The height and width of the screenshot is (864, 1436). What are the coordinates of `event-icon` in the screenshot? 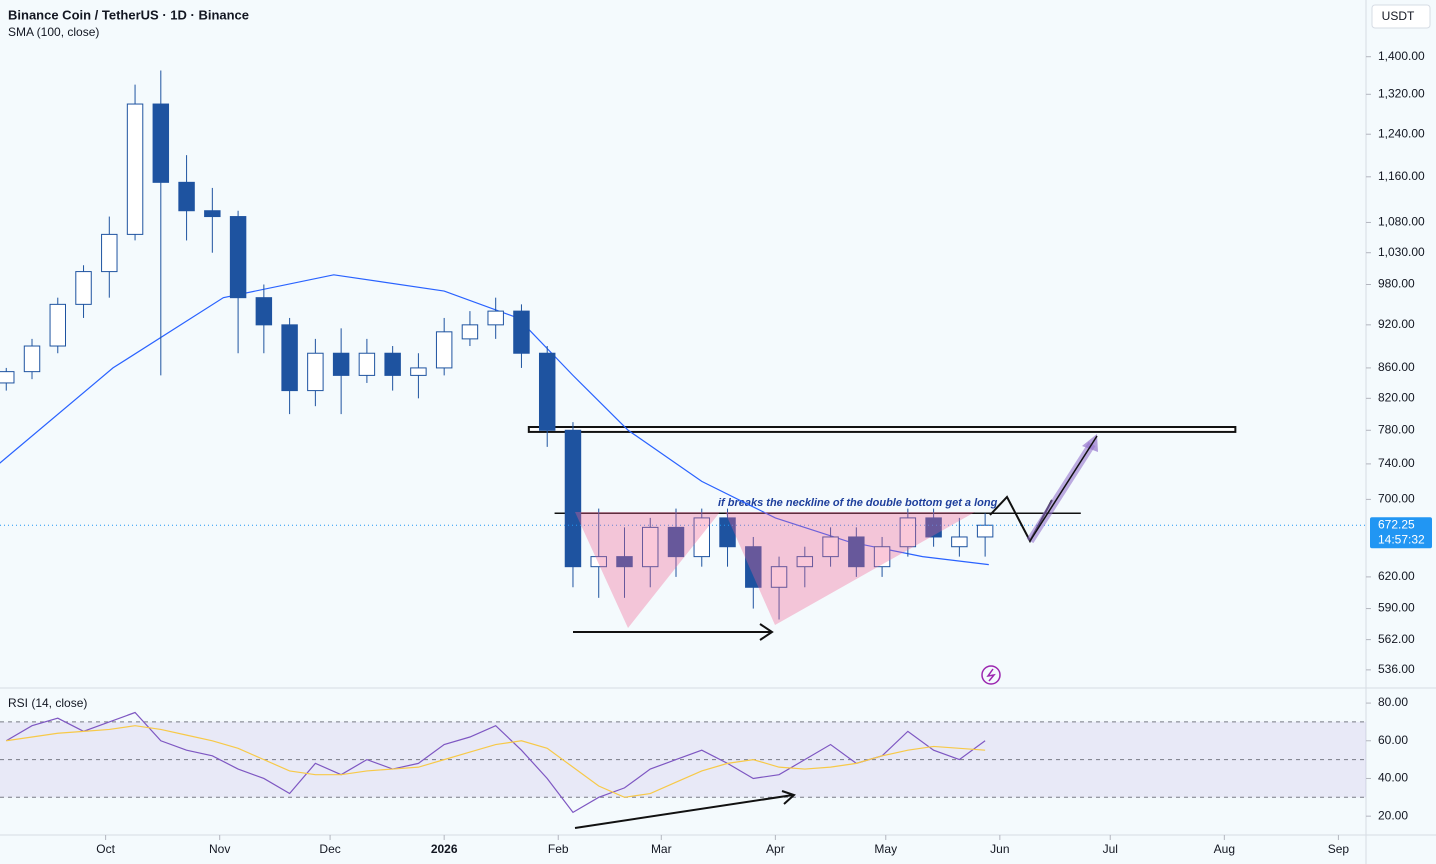 It's located at (991, 675).